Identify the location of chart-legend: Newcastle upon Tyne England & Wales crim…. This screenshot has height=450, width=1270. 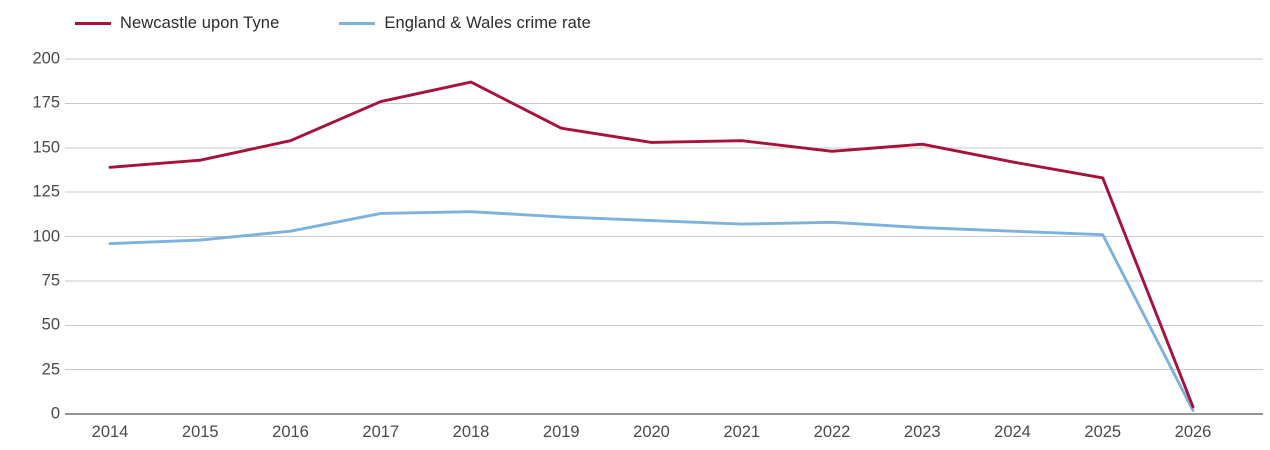
(635, 23).